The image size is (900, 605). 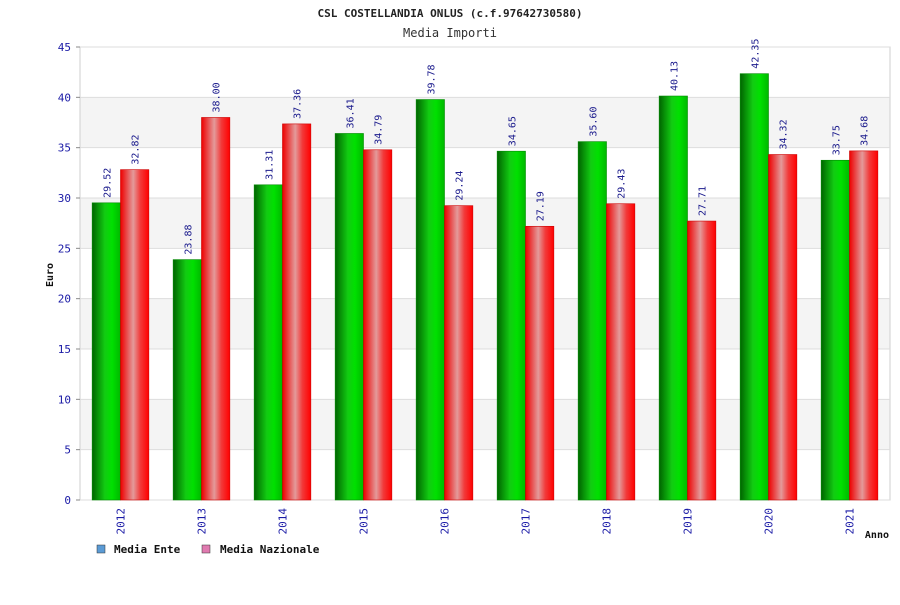 What do you see at coordinates (136, 150) in the screenshot?
I see `data-label-media-nazionale: 32.82` at bounding box center [136, 150].